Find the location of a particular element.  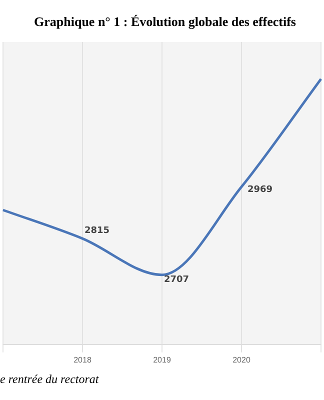

text: e rentrée du rectorat is located at coordinates (49, 379).